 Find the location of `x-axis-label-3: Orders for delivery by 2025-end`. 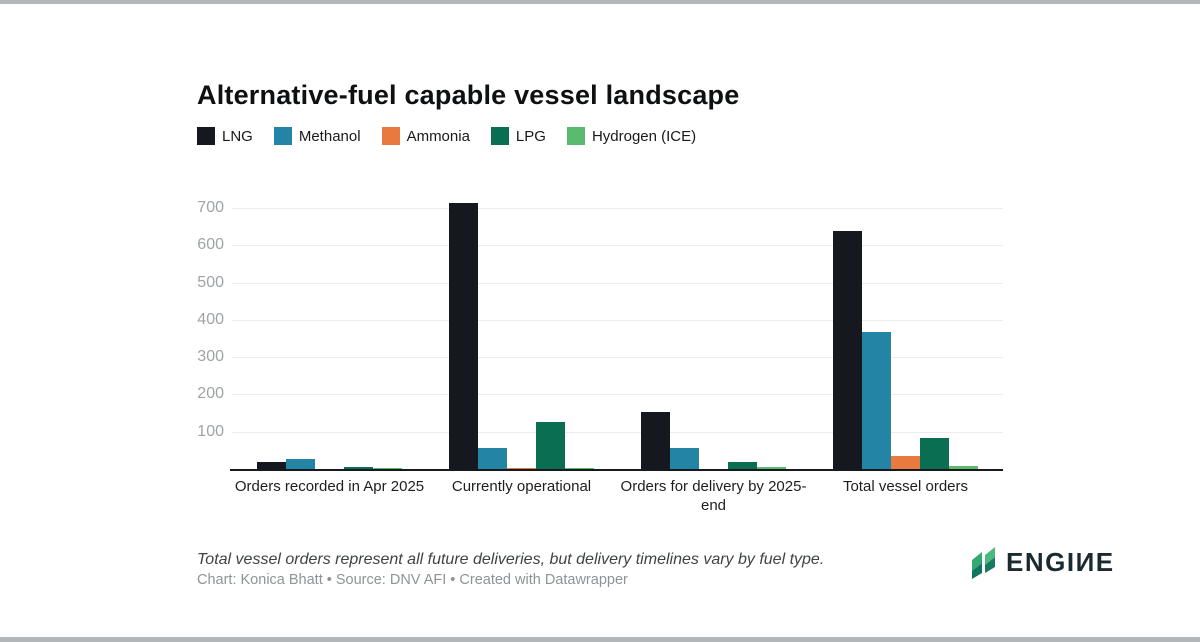

x-axis-label-3: Orders for delivery by 2025-end is located at coordinates (713, 496).